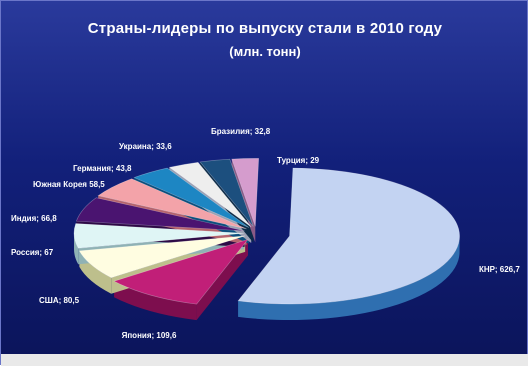 The height and width of the screenshot is (366, 528). What do you see at coordinates (34, 218) in the screenshot?
I see `slice-label: Индия; 66,8` at bounding box center [34, 218].